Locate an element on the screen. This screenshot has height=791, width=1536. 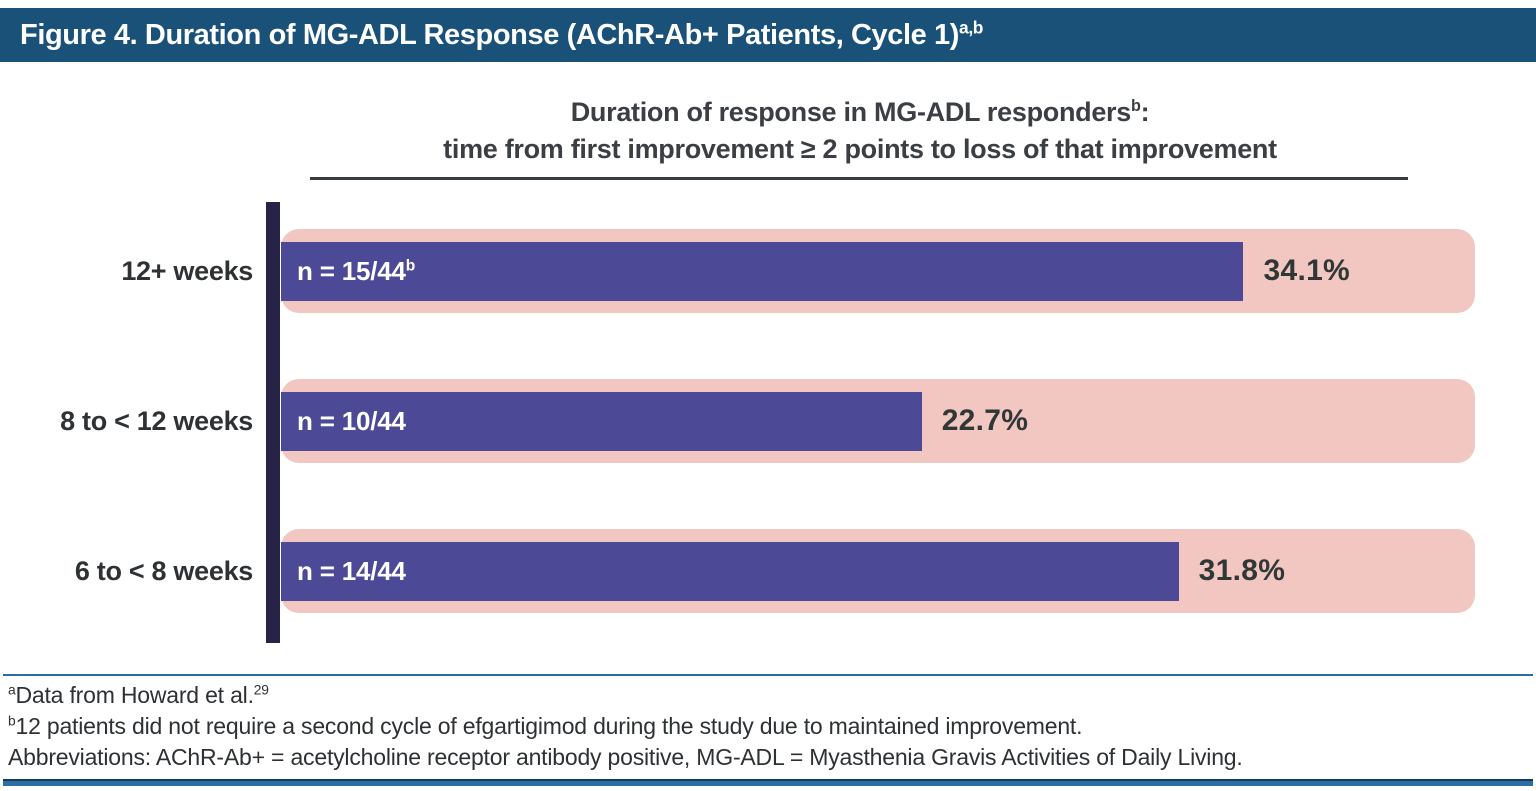
bar-n-text: n = 10/44 is located at coordinates (351, 420).